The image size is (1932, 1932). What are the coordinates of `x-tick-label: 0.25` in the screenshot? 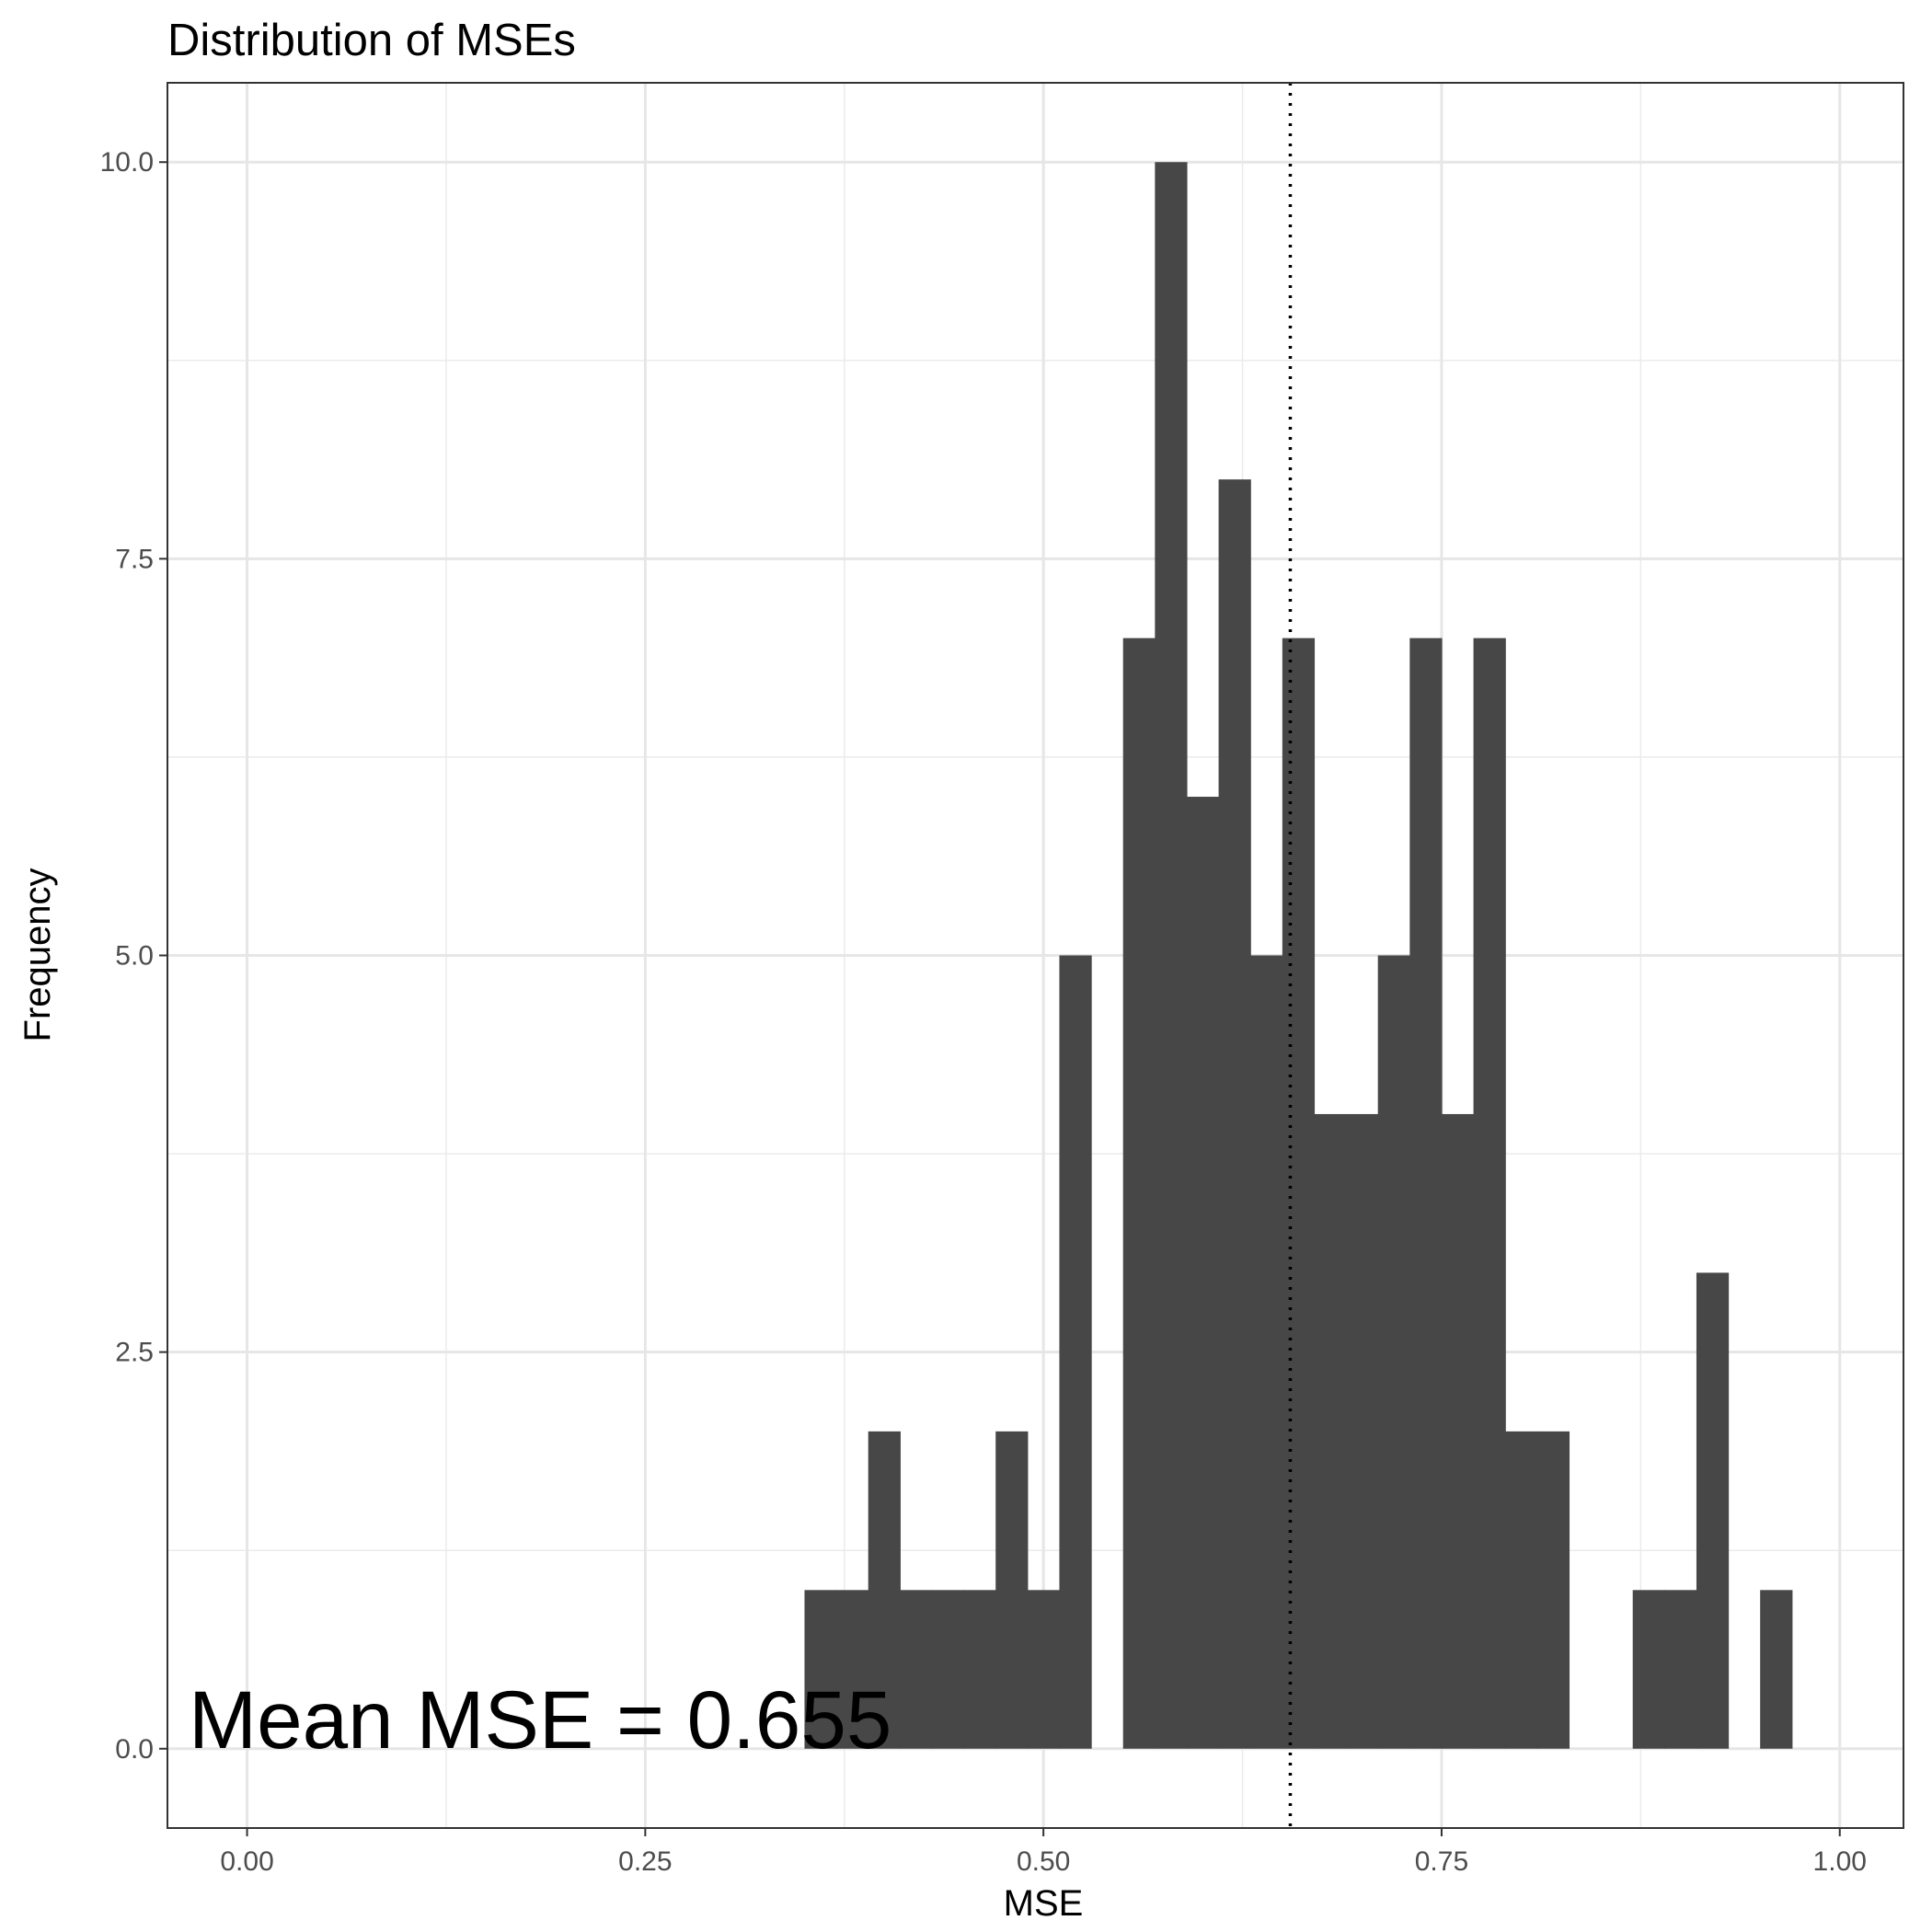 It's located at (645, 1861).